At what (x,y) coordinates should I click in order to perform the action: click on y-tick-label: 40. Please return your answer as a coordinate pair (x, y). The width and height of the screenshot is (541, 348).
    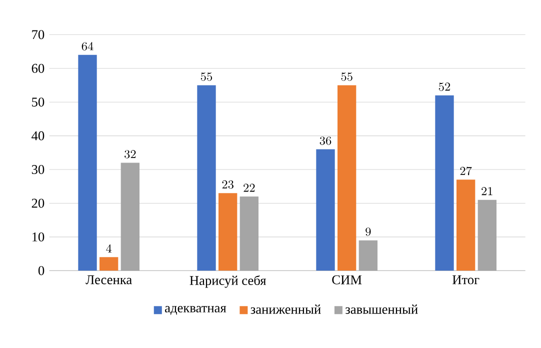
    Looking at the image, I should click on (38, 135).